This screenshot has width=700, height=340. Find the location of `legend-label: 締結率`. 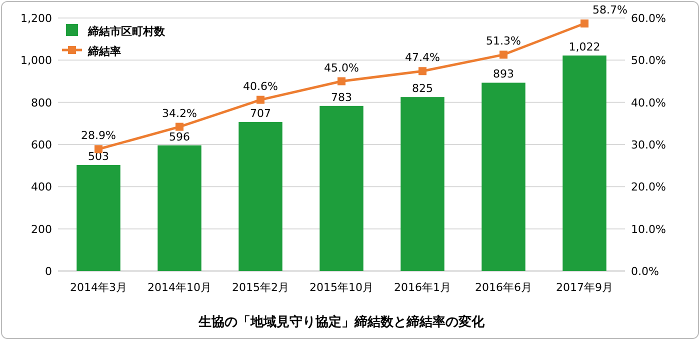

legend-label: 締結率 is located at coordinates (104, 51).